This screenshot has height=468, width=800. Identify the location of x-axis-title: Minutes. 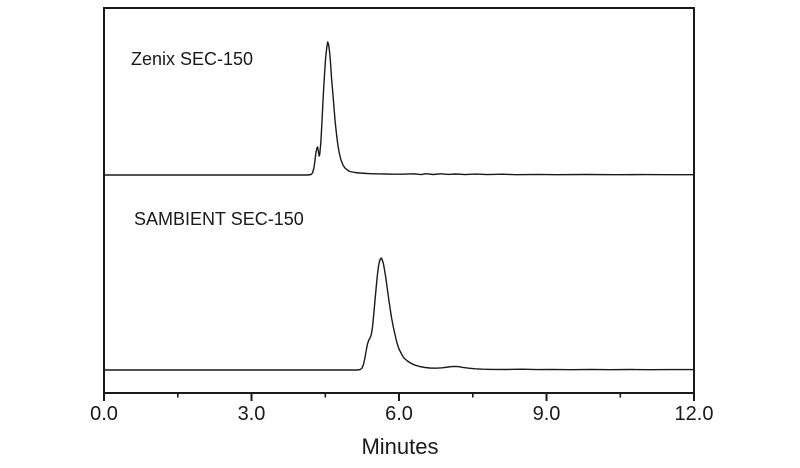
(400, 446).